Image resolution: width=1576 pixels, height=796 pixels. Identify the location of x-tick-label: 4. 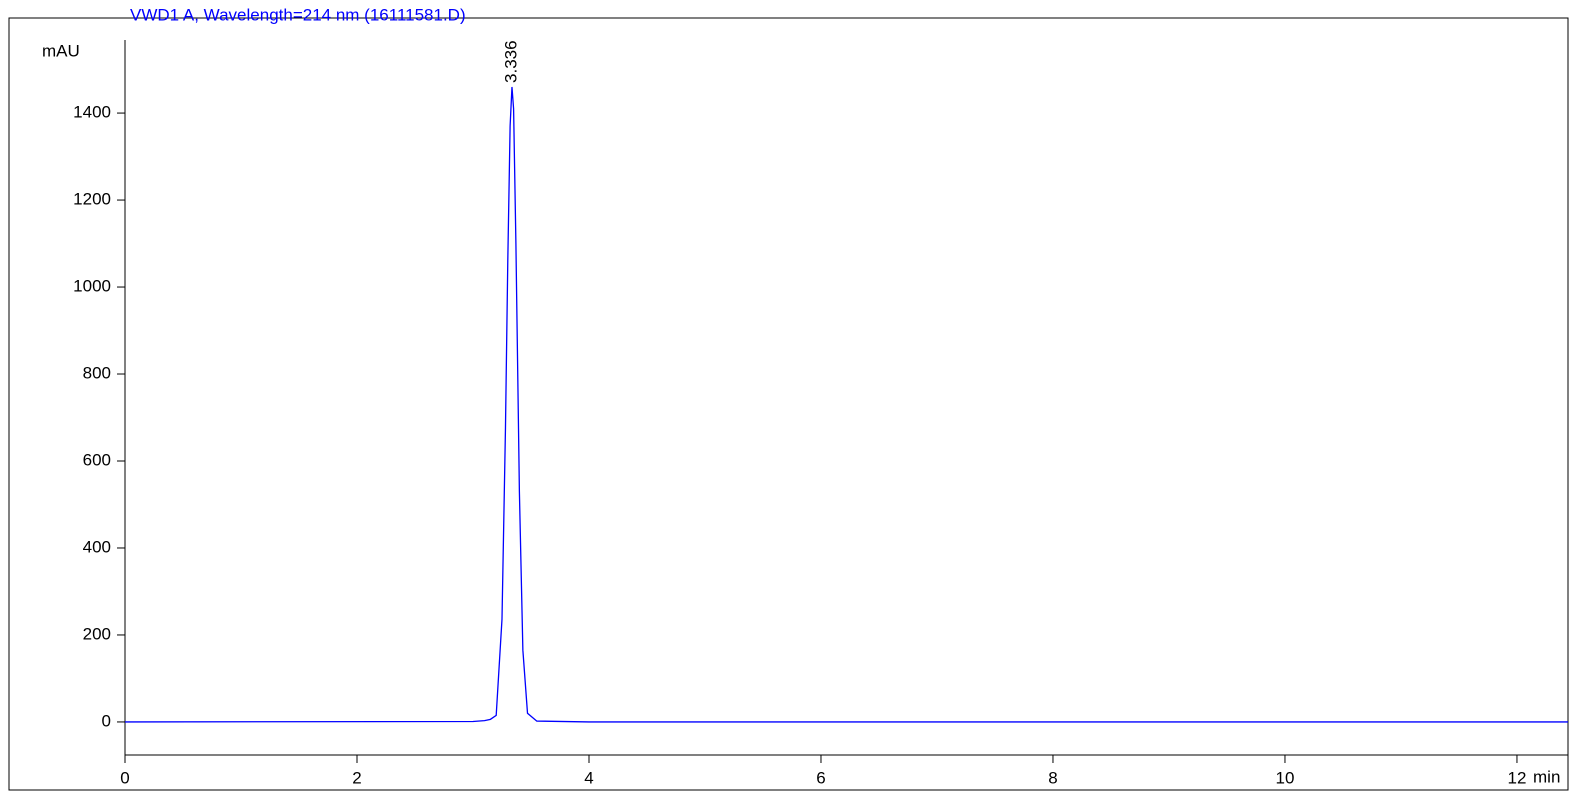
(588, 777).